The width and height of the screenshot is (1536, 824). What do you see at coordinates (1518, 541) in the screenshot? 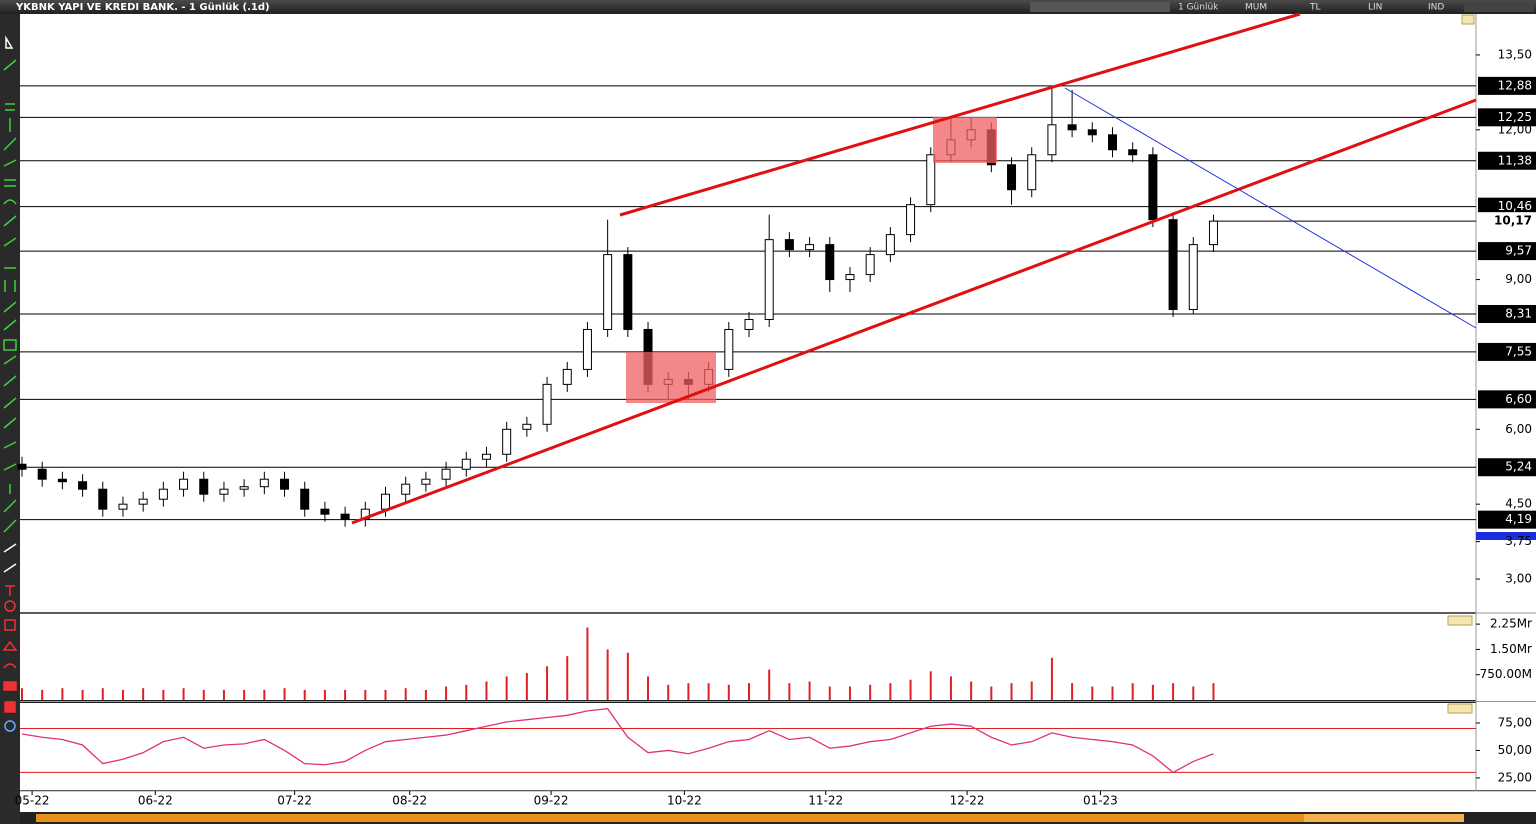
I see `y-tick-label: 3,75` at bounding box center [1518, 541].